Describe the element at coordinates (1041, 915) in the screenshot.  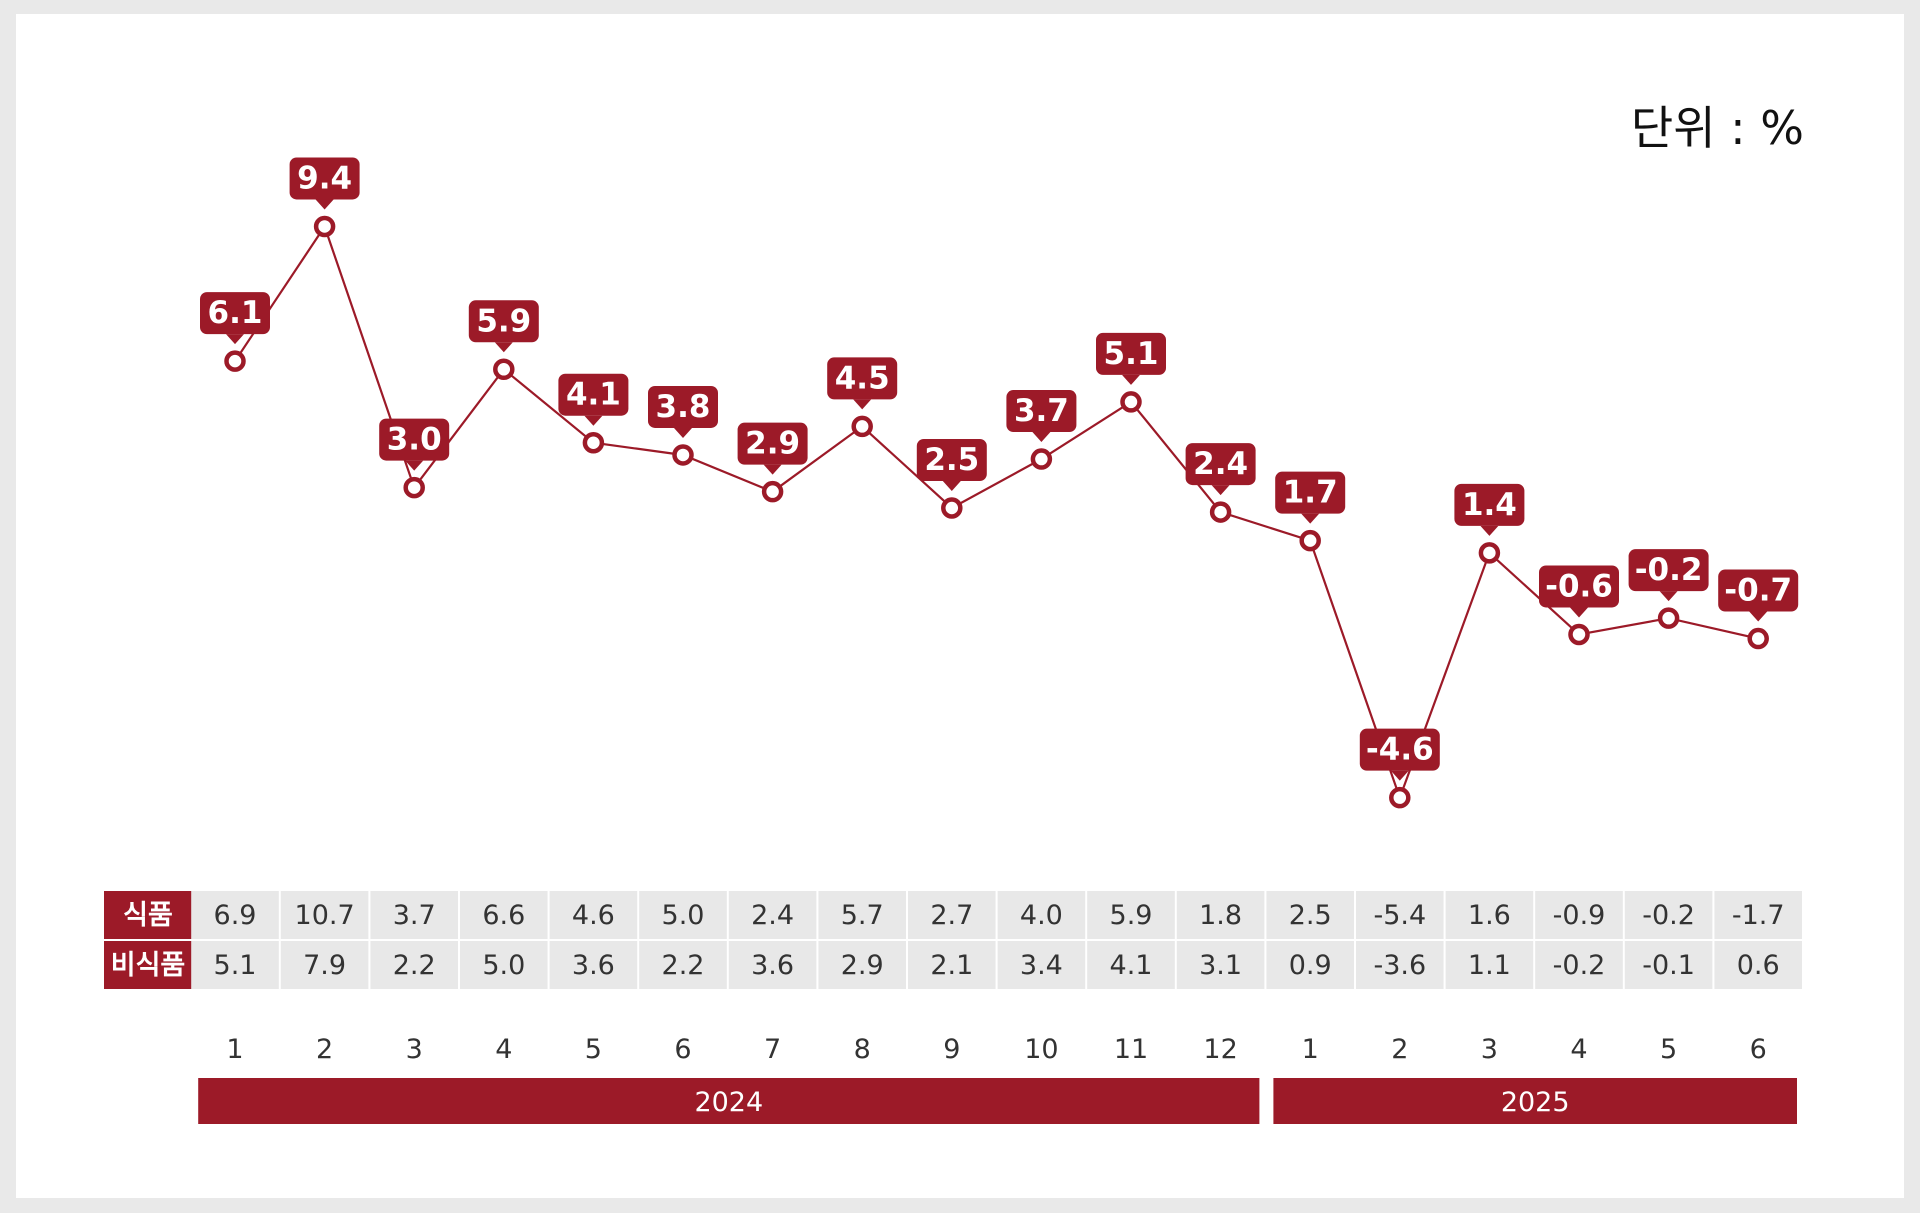
I see `table-cell: 4.0` at that location.